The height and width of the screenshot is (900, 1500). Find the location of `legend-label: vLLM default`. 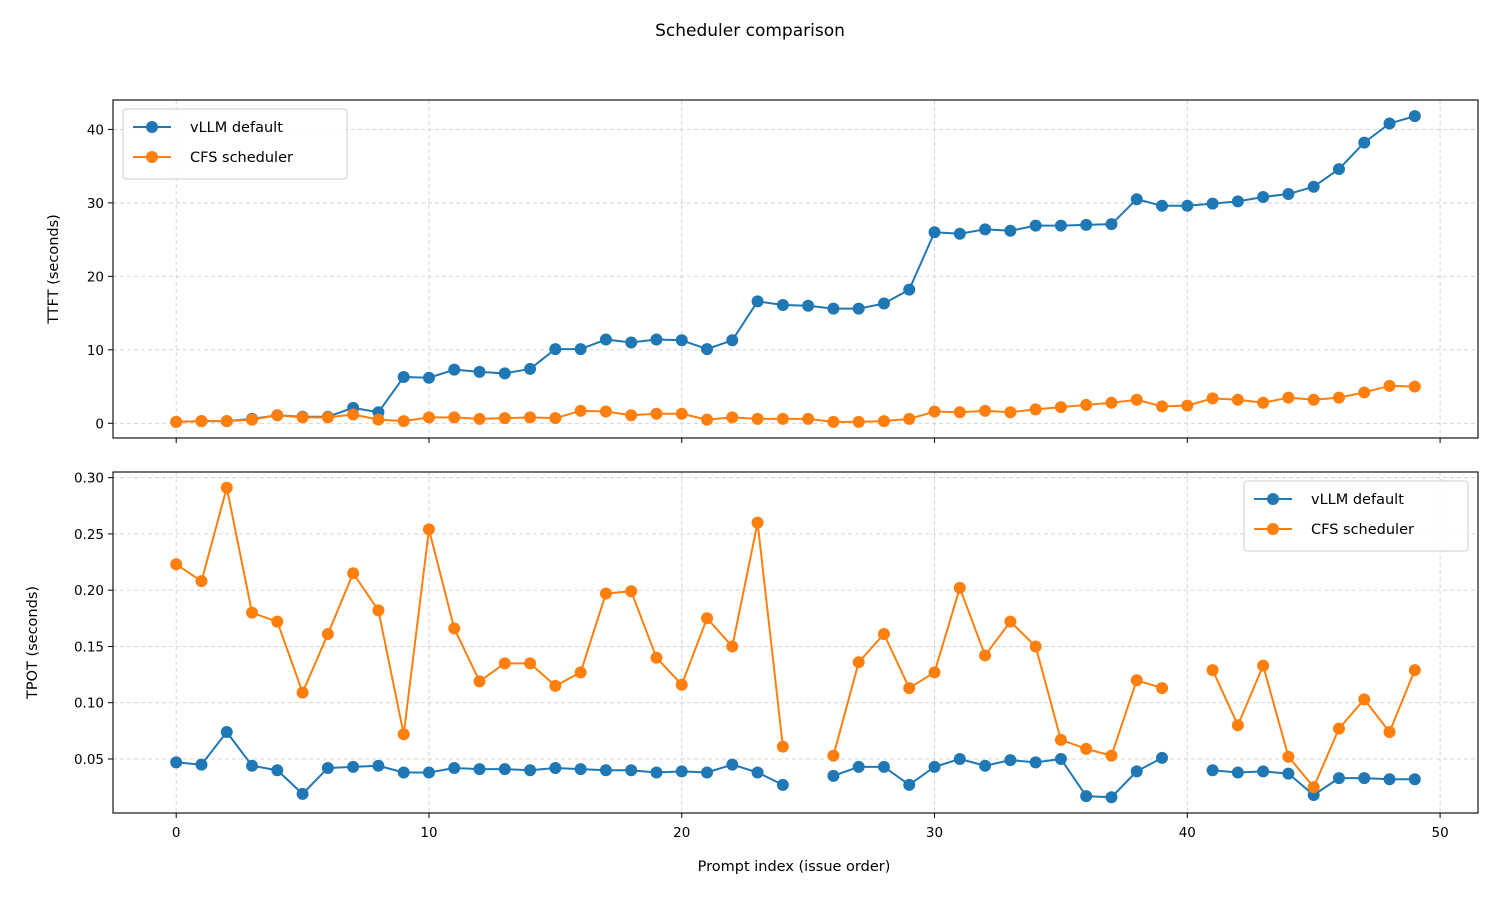

legend-label: vLLM default is located at coordinates (1357, 500).